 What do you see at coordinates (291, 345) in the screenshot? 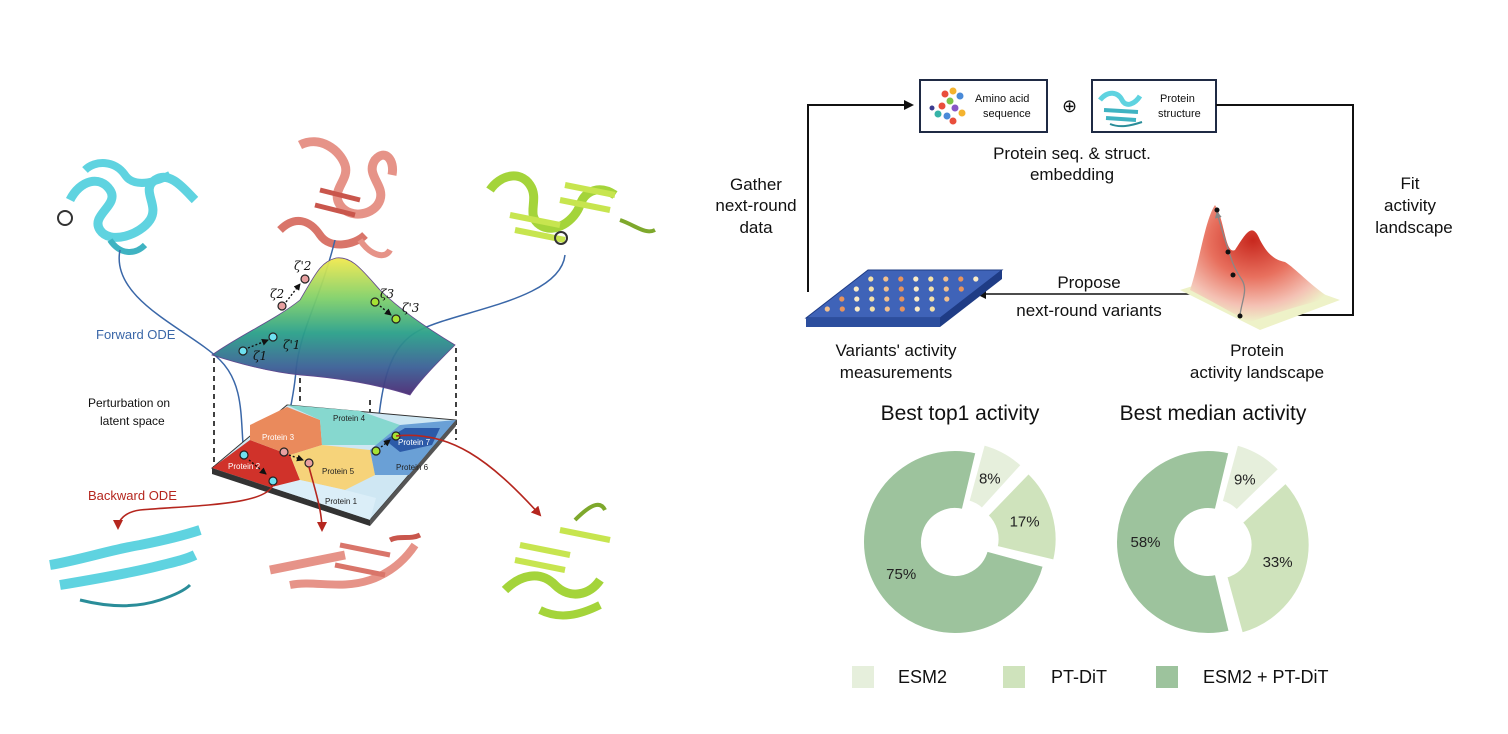
I see `zeta-1-prime-label: ζ'1` at bounding box center [291, 345].